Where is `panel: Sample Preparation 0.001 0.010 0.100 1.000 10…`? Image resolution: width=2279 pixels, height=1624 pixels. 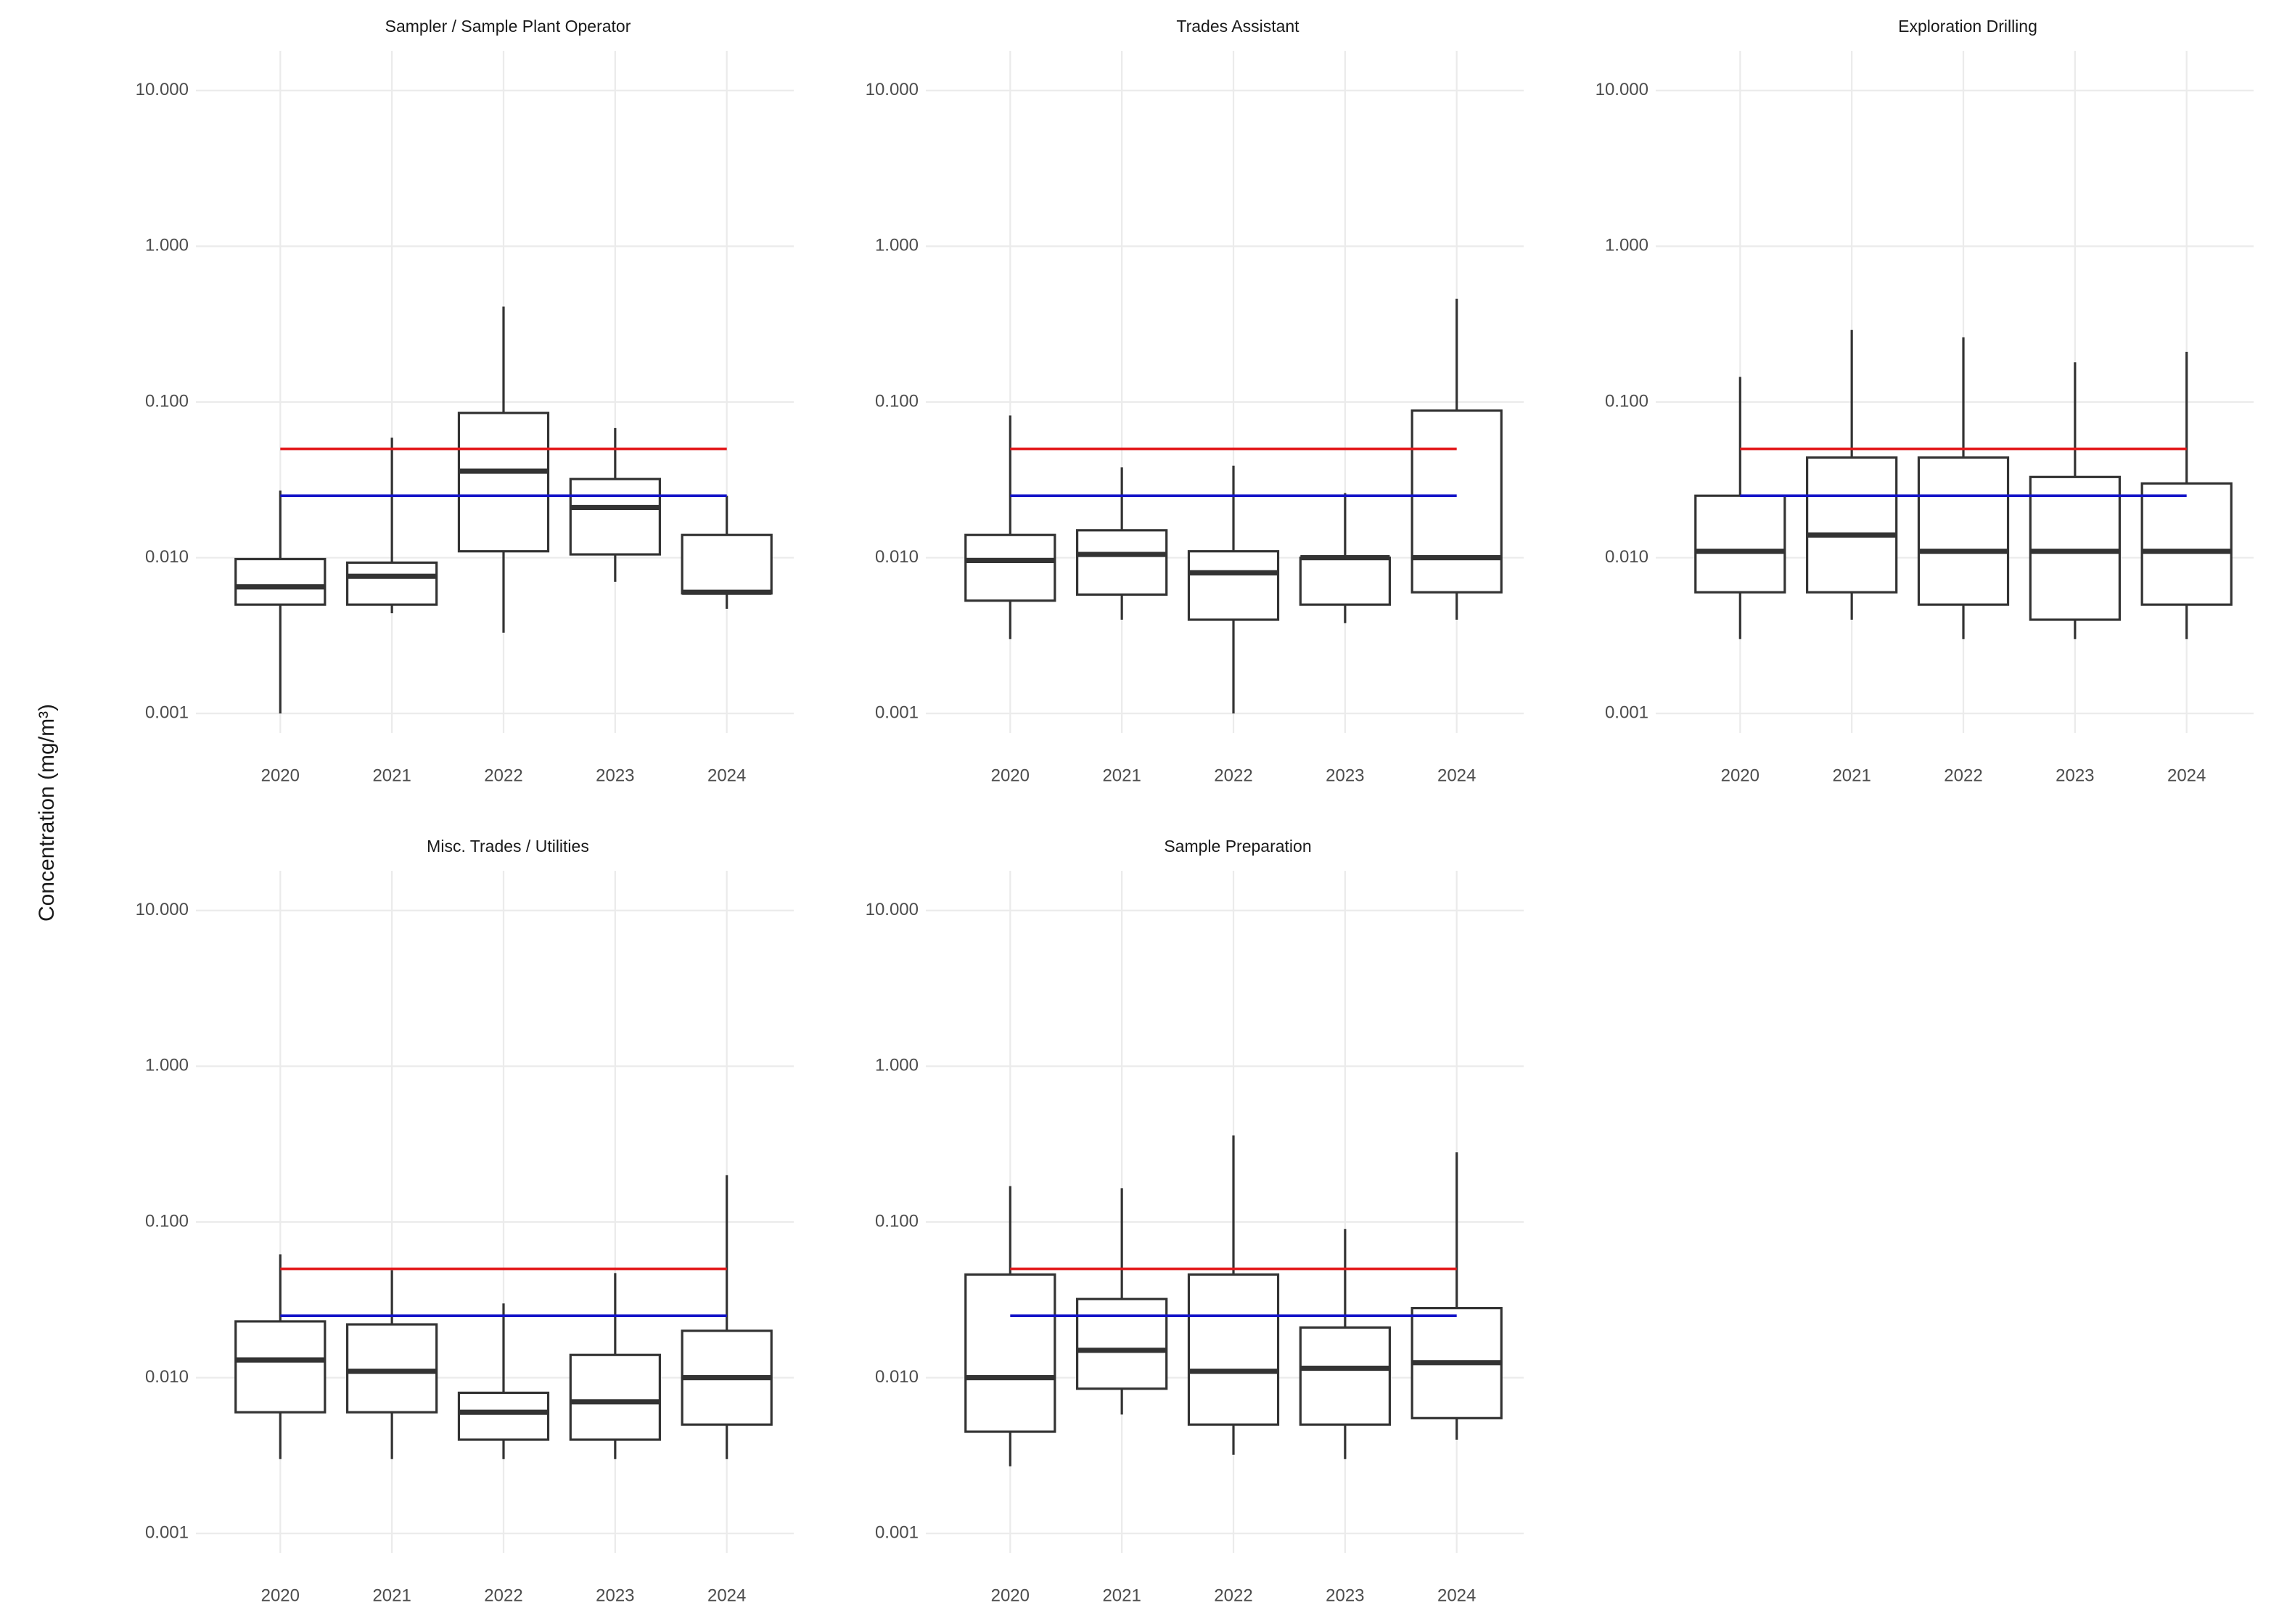 panel: Sample Preparation 0.001 0.010 0.100 1.000 10… is located at coordinates (1195, 1221).